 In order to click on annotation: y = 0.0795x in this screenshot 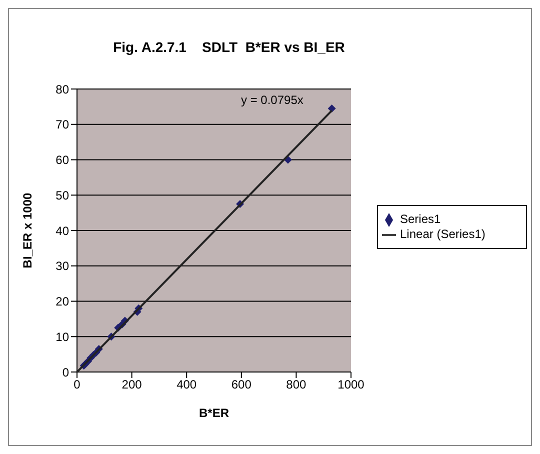, I will do `click(272, 100)`.